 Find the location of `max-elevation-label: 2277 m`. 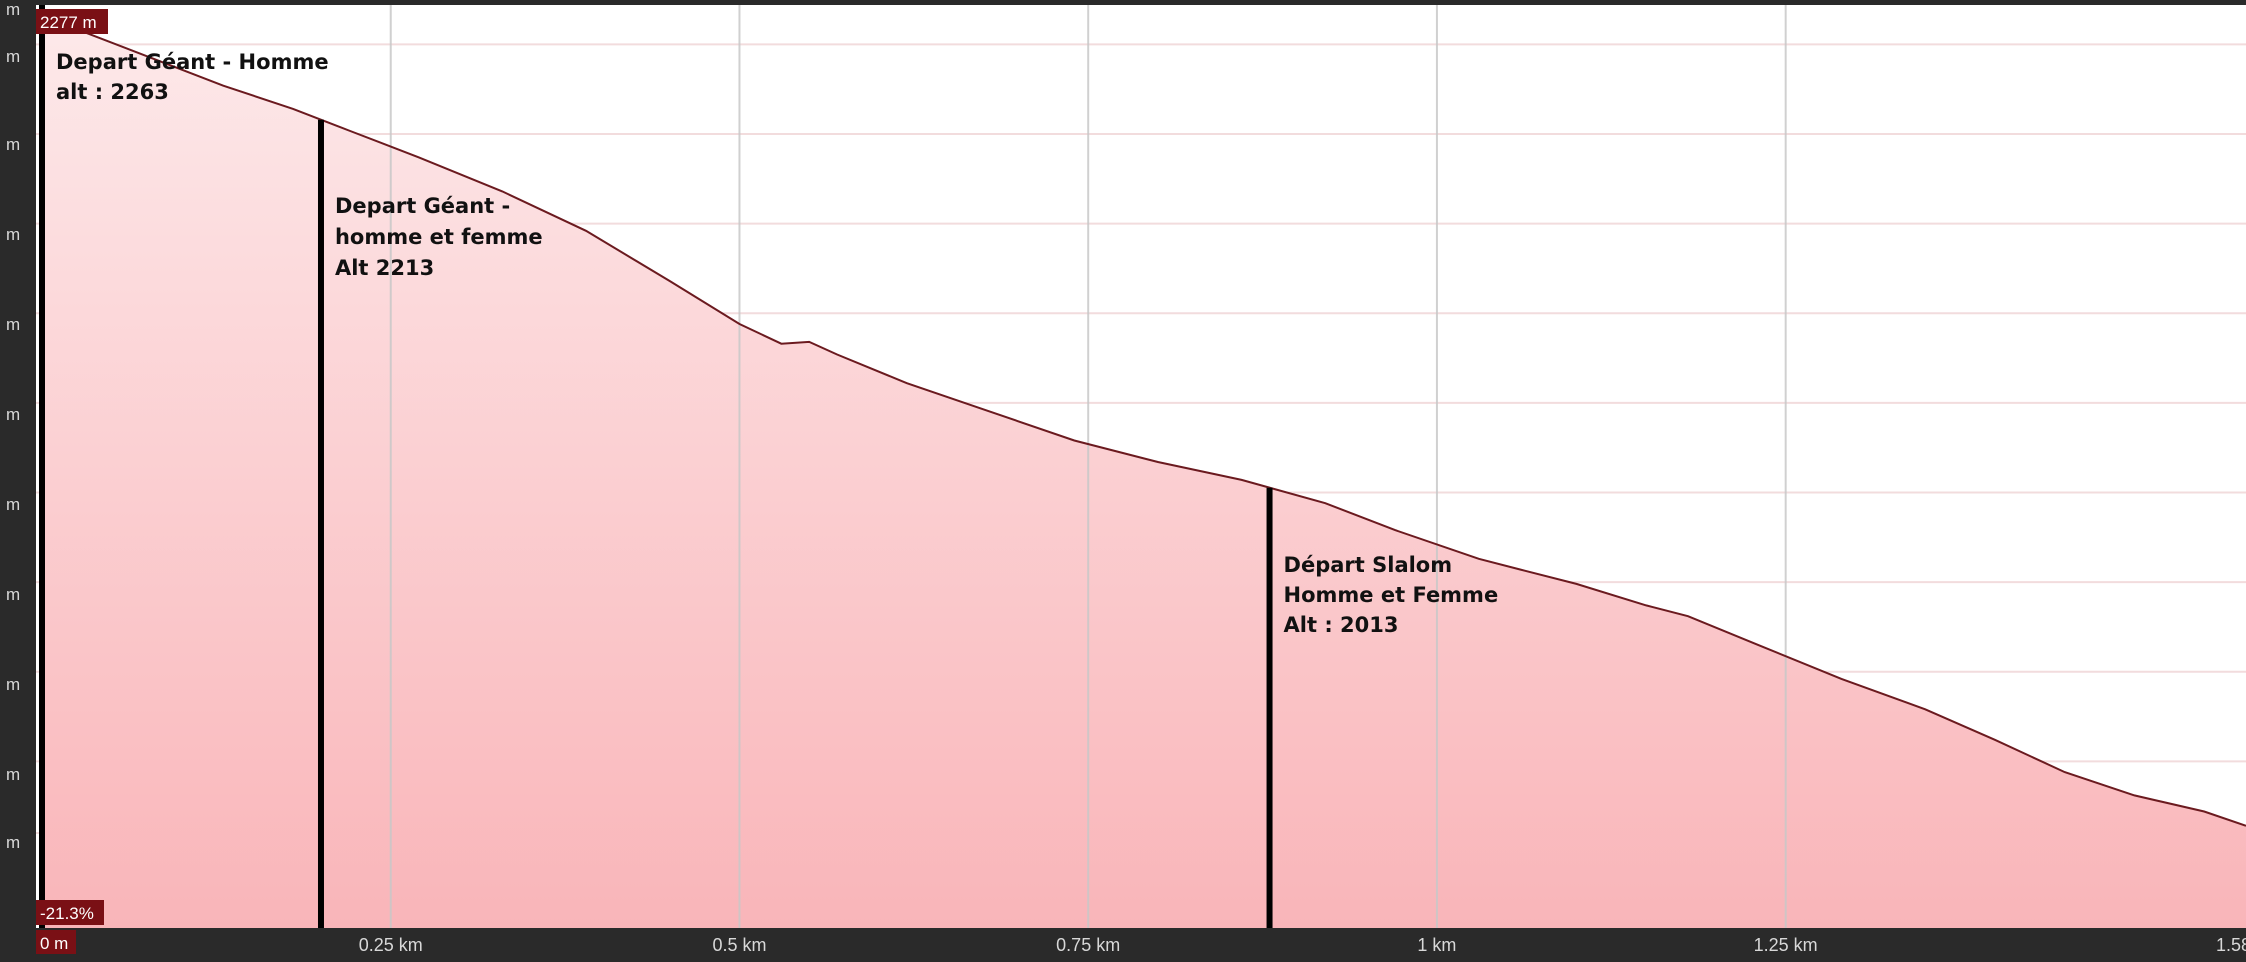

max-elevation-label: 2277 m is located at coordinates (68, 22).